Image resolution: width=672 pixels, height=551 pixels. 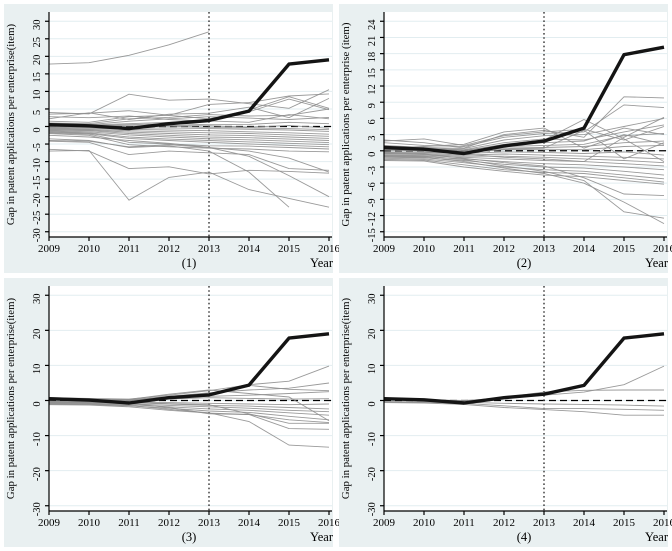 What do you see at coordinates (189, 263) in the screenshot?
I see `panel-caption: (1)` at bounding box center [189, 263].